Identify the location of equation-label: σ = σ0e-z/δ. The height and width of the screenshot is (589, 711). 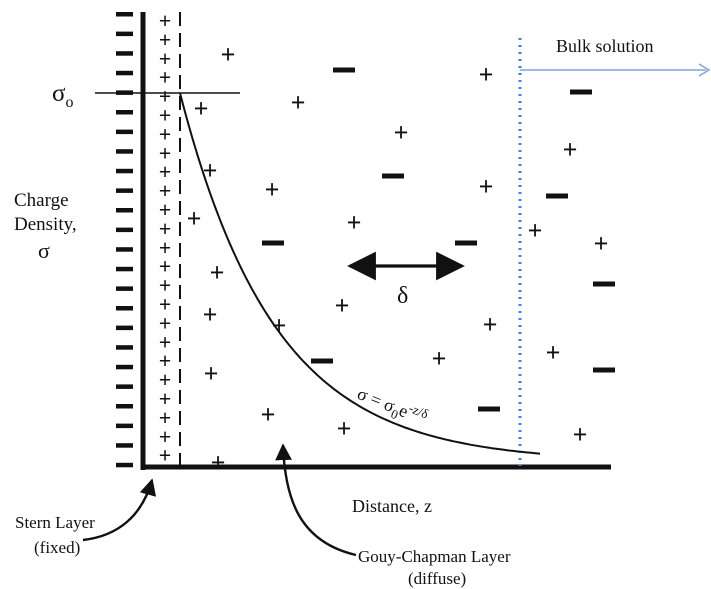
(392, 406).